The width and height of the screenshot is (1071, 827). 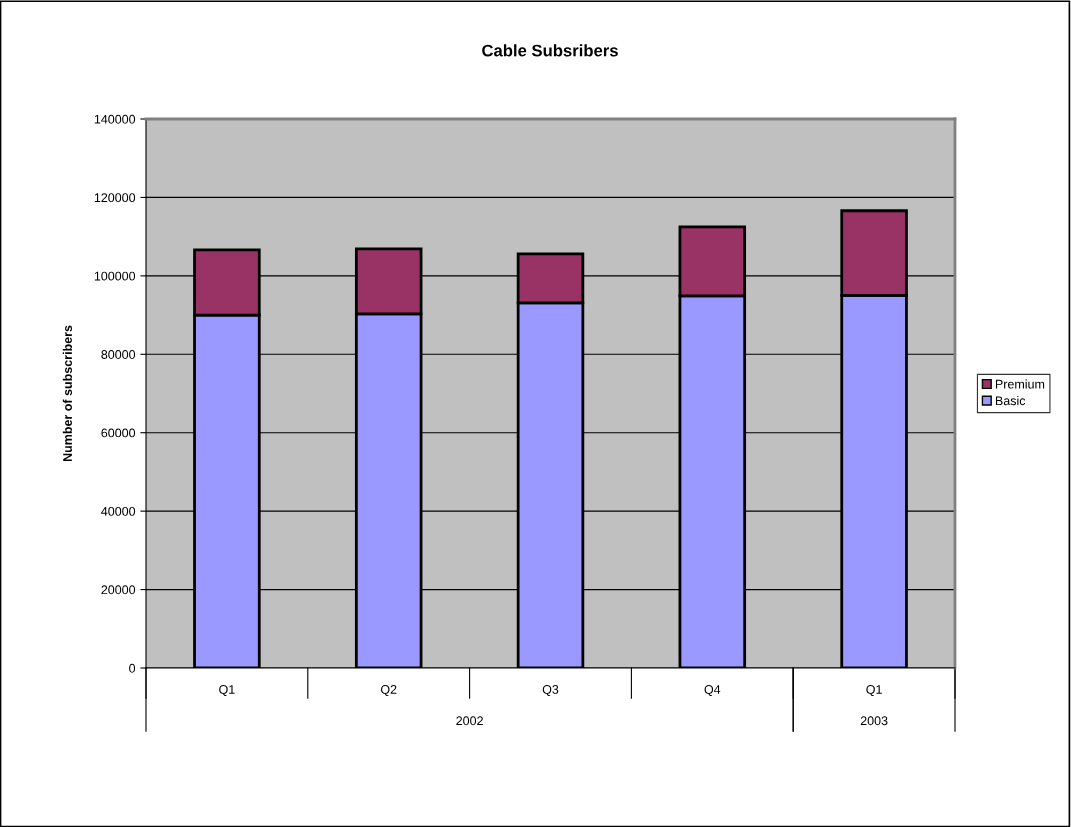 I want to click on legend-label: Basic, so click(x=1010, y=401).